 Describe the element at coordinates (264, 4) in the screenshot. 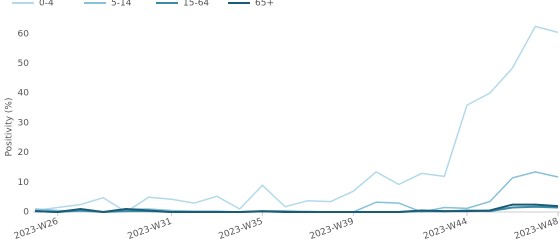

I see `legend-label: 65+` at that location.